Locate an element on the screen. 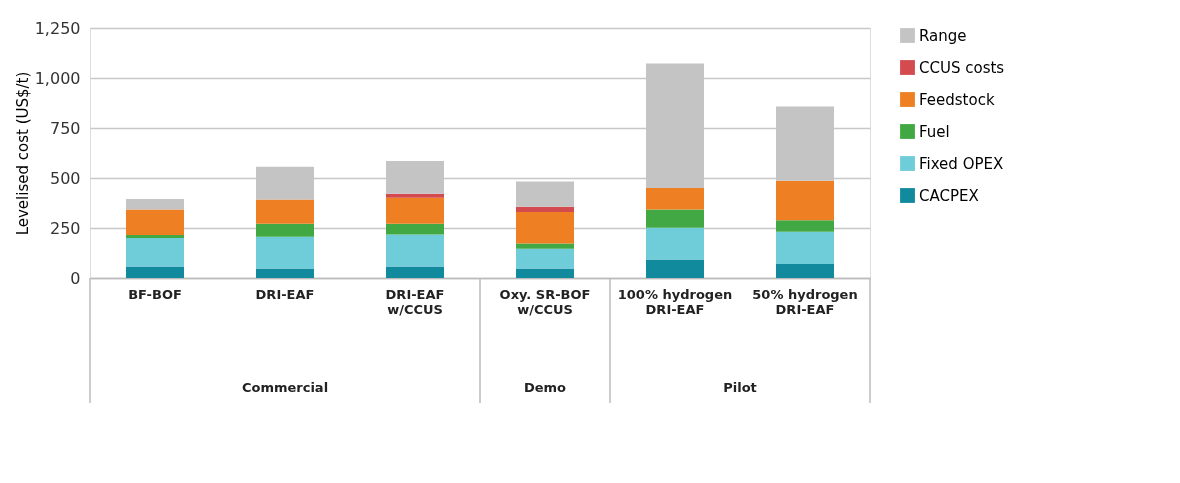 This screenshot has width=1180, height=483. legend-label: Feedstock is located at coordinates (957, 99).